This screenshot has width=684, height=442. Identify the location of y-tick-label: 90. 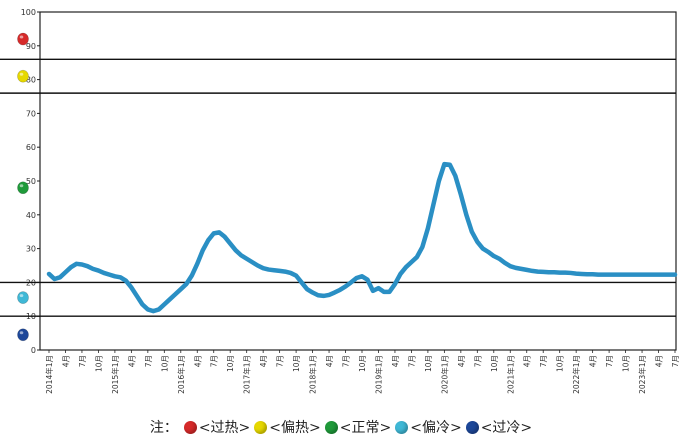
(31, 46).